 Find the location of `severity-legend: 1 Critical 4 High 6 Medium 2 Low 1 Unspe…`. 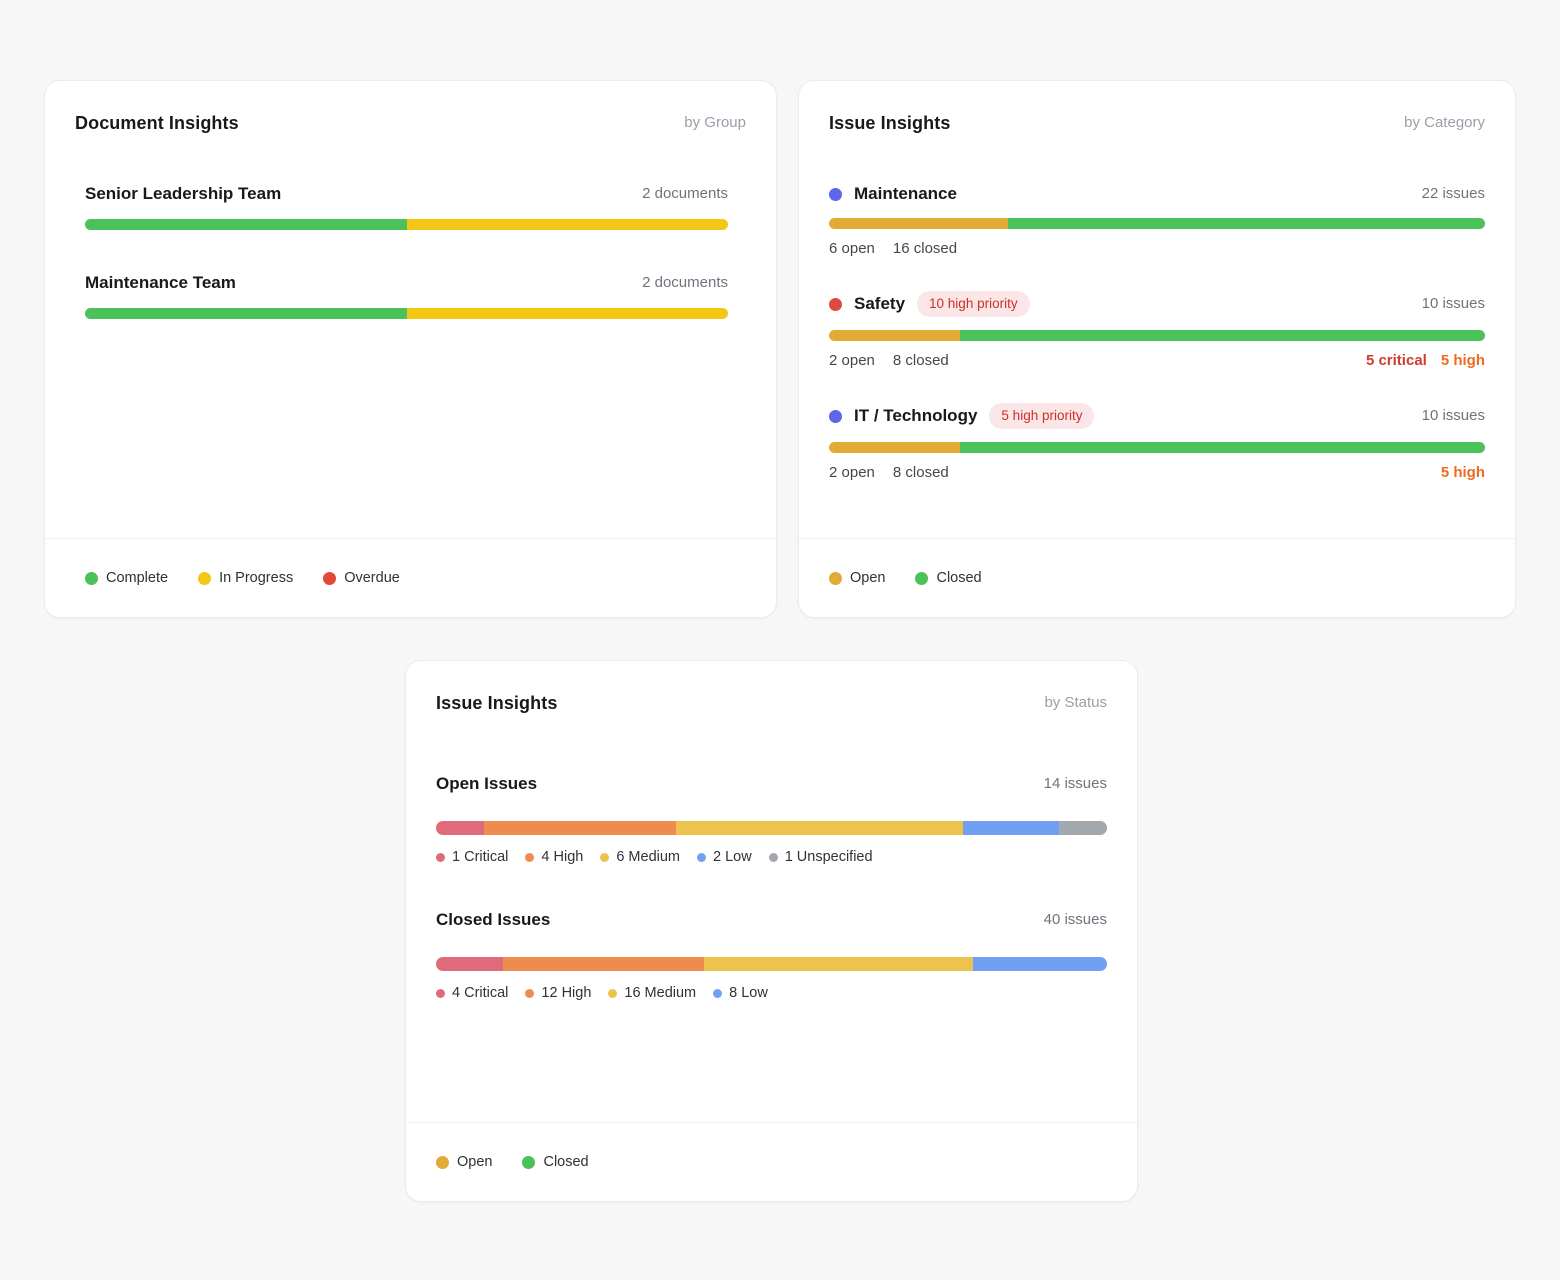

severity-legend: 1 Critical 4 High 6 Medium 2 Low 1 Unspe… is located at coordinates (771, 857).